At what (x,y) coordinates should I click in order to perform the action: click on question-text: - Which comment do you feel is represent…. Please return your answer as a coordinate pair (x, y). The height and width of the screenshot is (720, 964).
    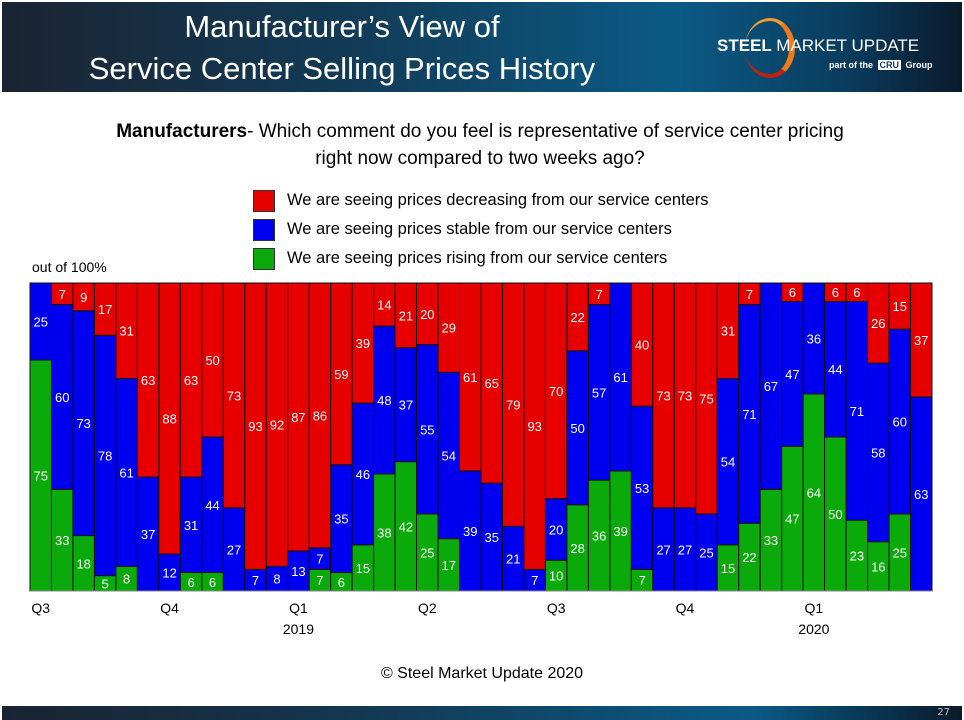
    Looking at the image, I should click on (545, 145).